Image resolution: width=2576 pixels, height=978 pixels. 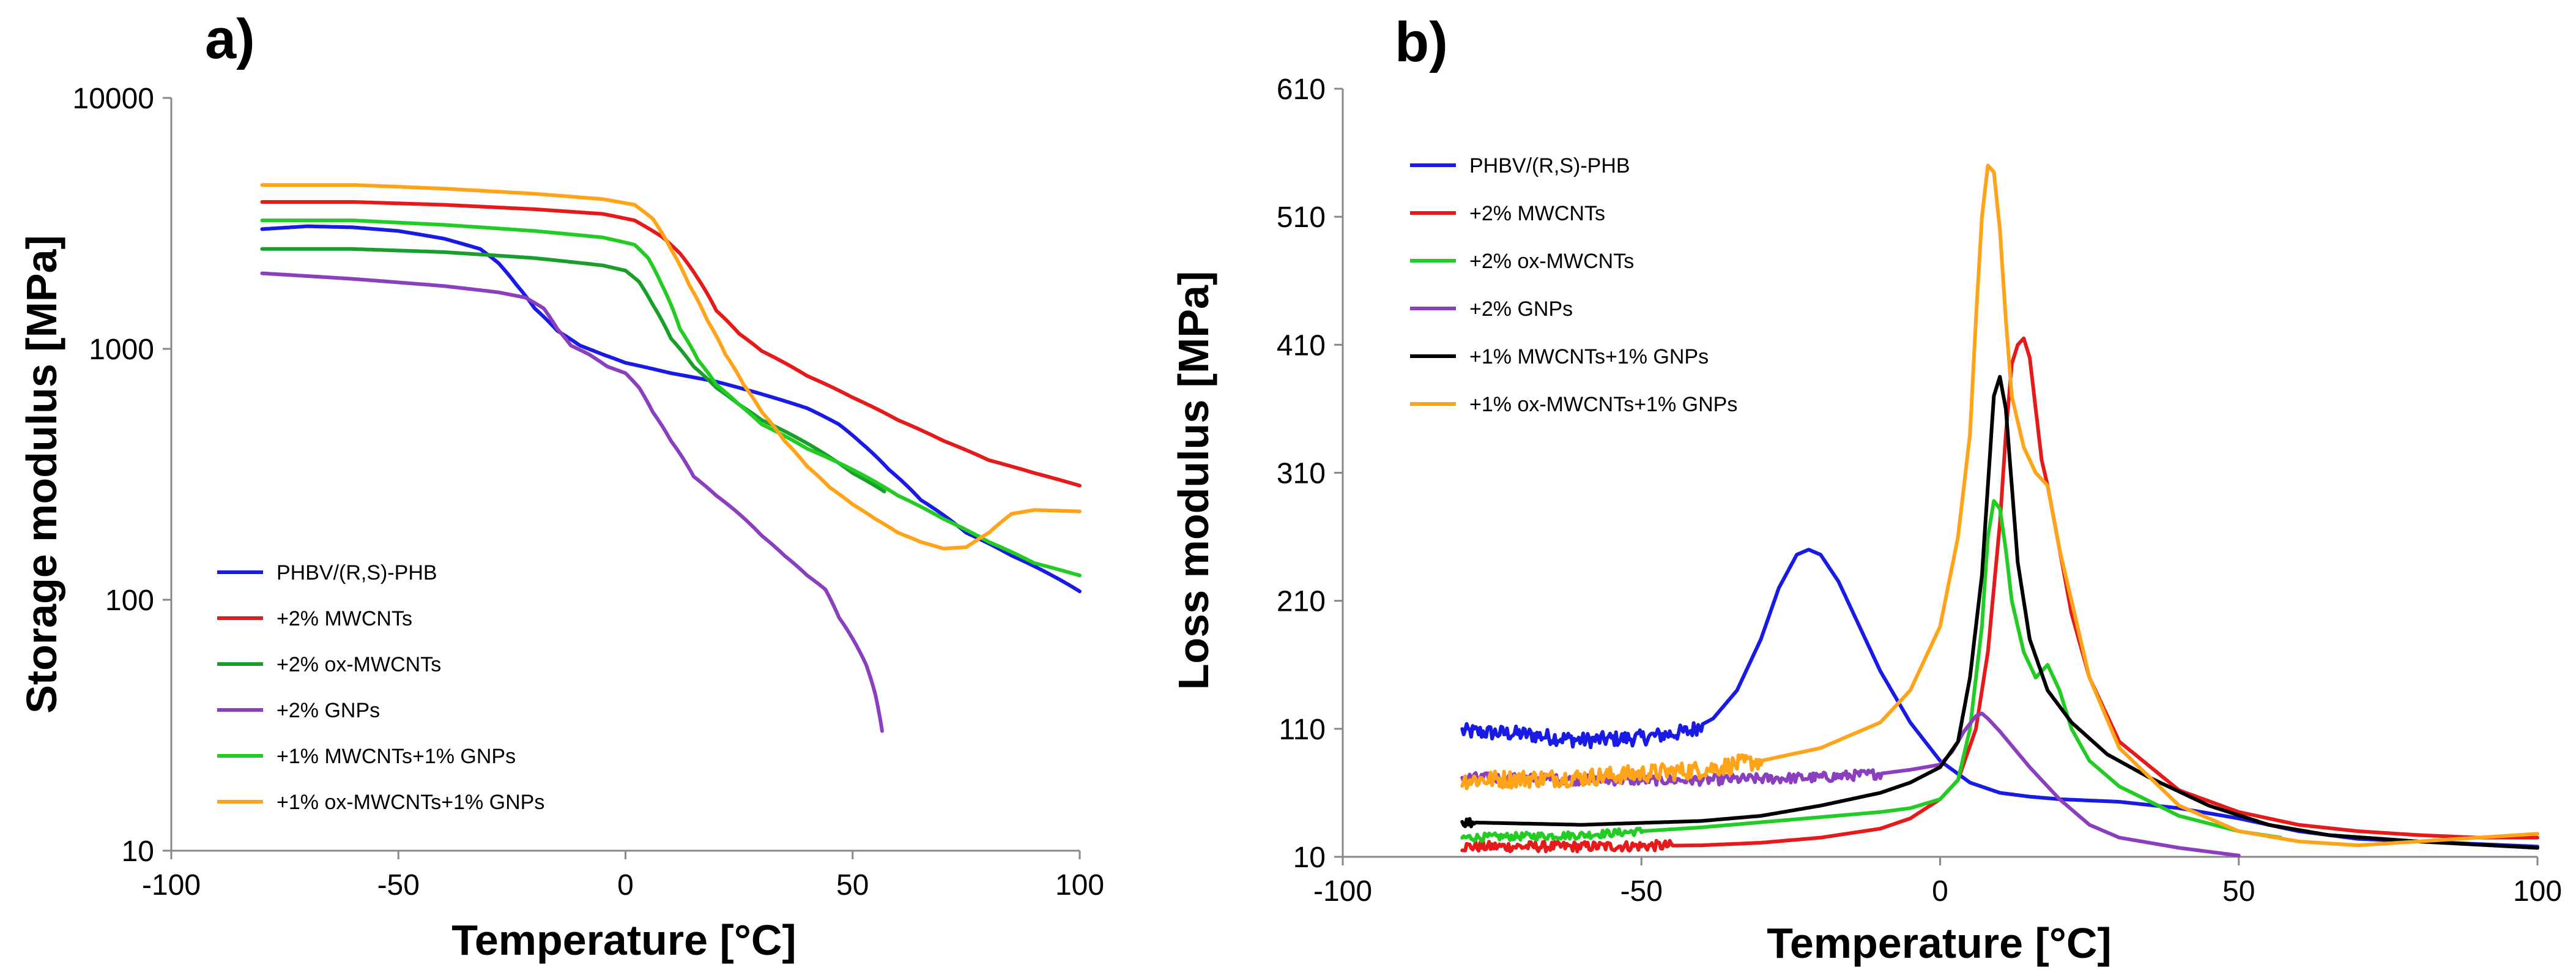 What do you see at coordinates (1193, 480) in the screenshot?
I see `panel-b-y-axis-title: Loss modulus [MPa]` at bounding box center [1193, 480].